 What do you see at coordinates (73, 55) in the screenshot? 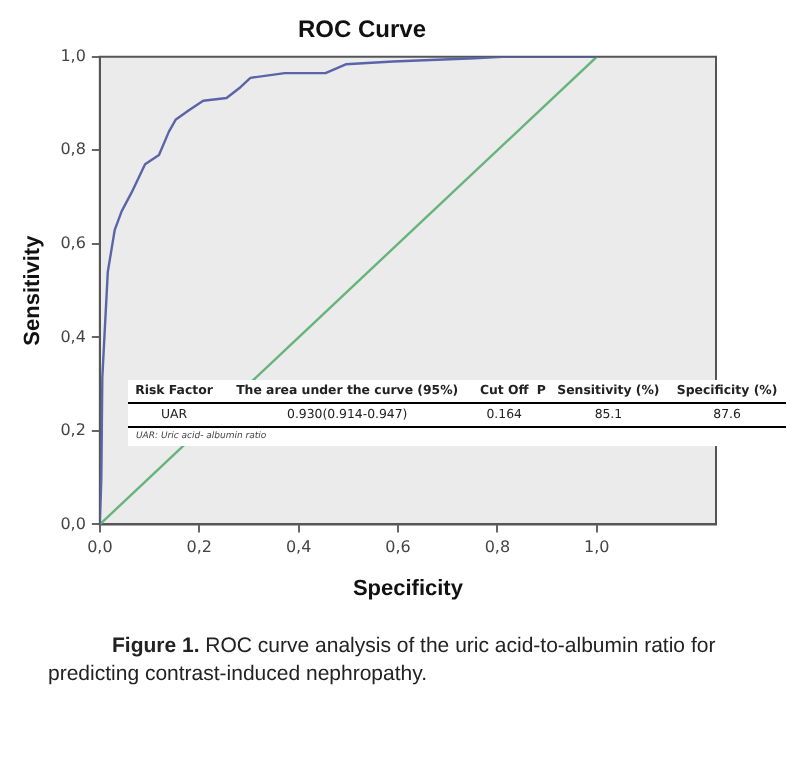
I see `y-tick-label: 1,0` at bounding box center [73, 55].